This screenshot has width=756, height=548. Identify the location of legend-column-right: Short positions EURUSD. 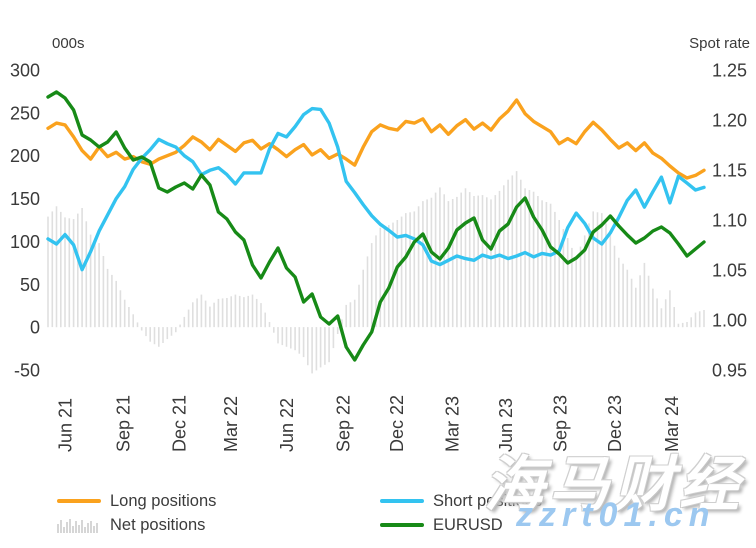
(461, 513).